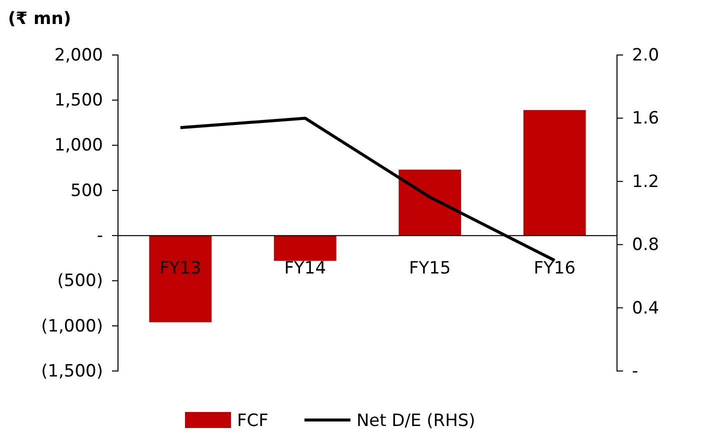  Describe the element at coordinates (416, 421) in the screenshot. I see `legend-label: Net D/E (RHS)` at that location.